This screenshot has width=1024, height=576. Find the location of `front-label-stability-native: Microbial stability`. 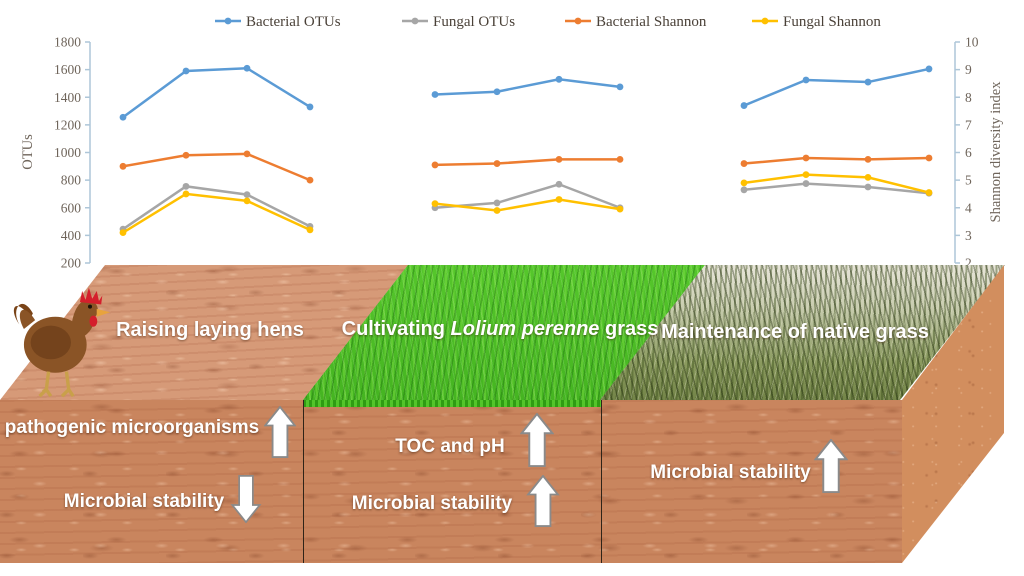

front-label-stability-native: Microbial stability is located at coordinates (730, 472).